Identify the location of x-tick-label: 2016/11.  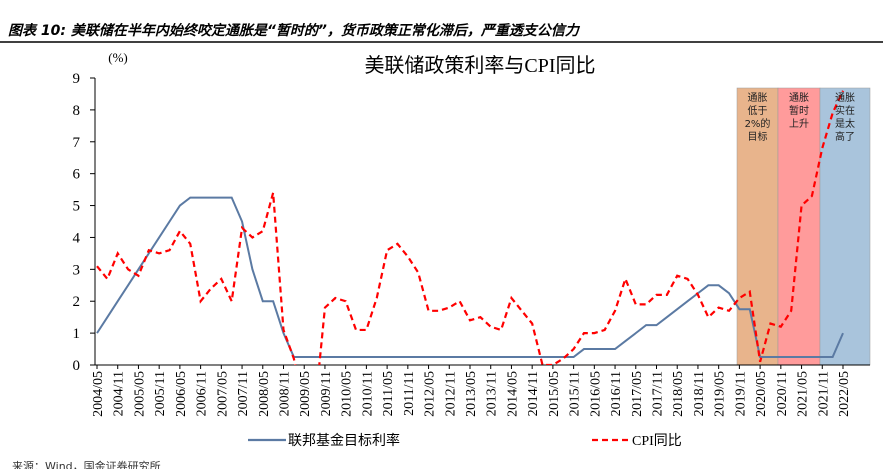
(616, 393).